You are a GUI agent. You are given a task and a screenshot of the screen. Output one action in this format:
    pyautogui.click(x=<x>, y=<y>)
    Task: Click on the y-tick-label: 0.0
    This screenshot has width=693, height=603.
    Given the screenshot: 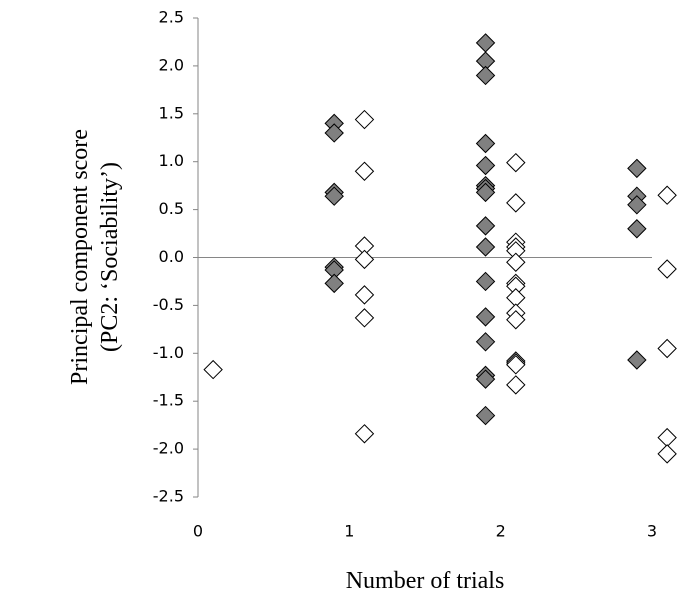 What is the action you would take?
    pyautogui.click(x=171, y=256)
    